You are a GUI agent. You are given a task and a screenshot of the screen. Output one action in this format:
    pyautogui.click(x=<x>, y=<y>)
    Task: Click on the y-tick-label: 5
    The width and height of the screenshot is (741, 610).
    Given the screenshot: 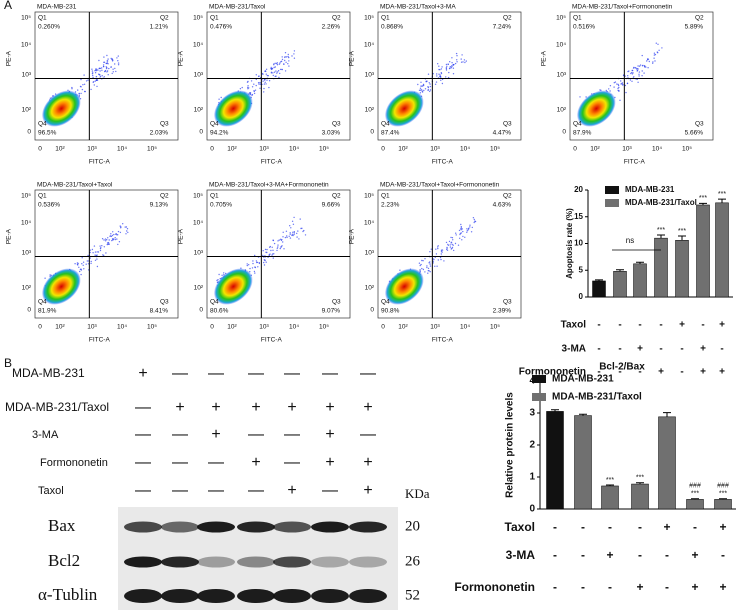 What is the action you would take?
    pyautogui.click(x=581, y=269)
    